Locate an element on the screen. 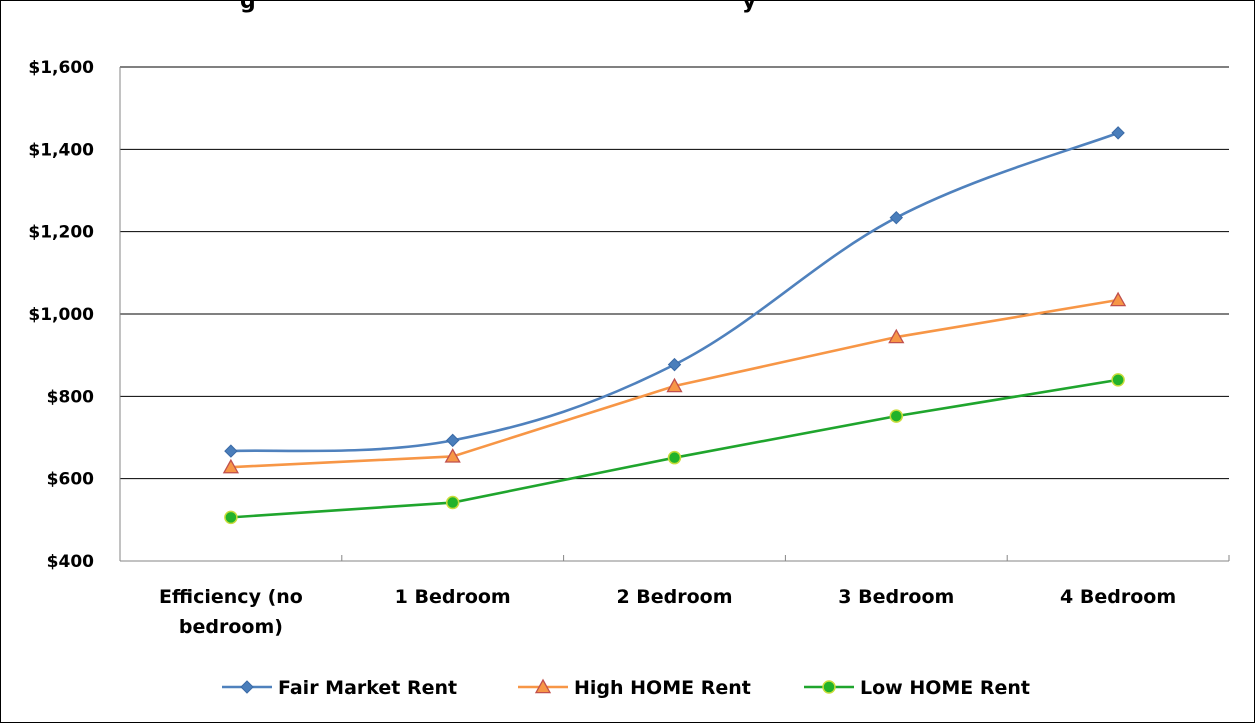  y-tick-label: $1,000 is located at coordinates (61, 315).